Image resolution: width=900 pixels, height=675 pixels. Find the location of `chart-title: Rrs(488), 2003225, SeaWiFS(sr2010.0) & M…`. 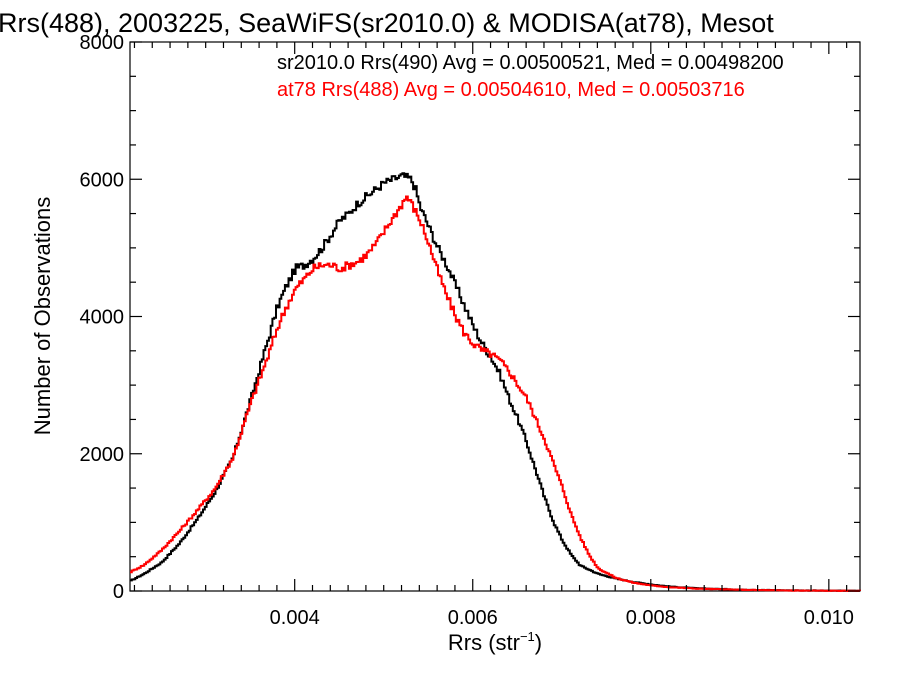

chart-title: Rrs(488), 2003225, SeaWiFS(sr2010.0) & M… is located at coordinates (387, 23).